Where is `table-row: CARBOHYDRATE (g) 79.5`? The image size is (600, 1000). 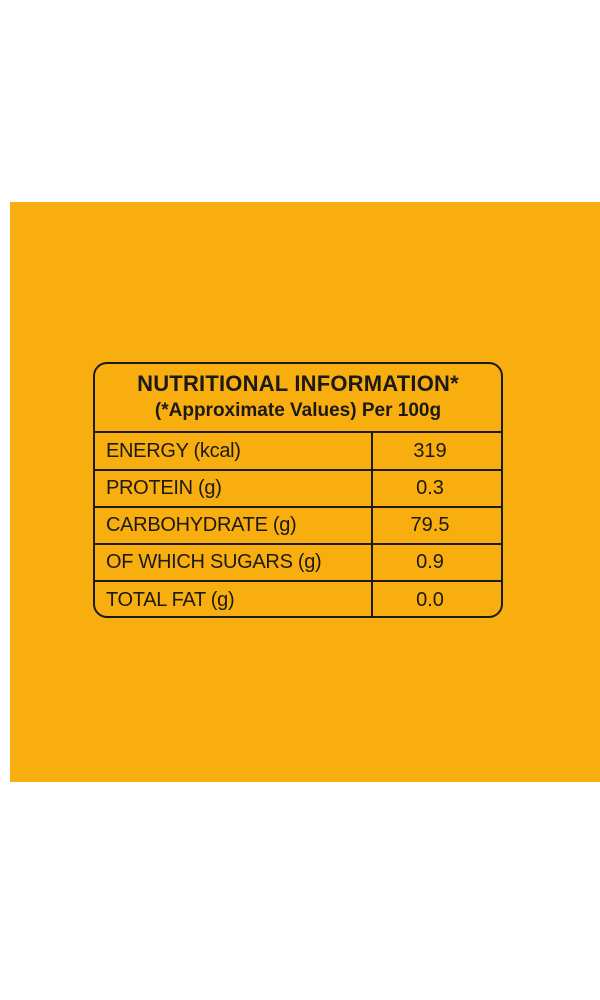 table-row: CARBOHYDRATE (g) 79.5 is located at coordinates (298, 525).